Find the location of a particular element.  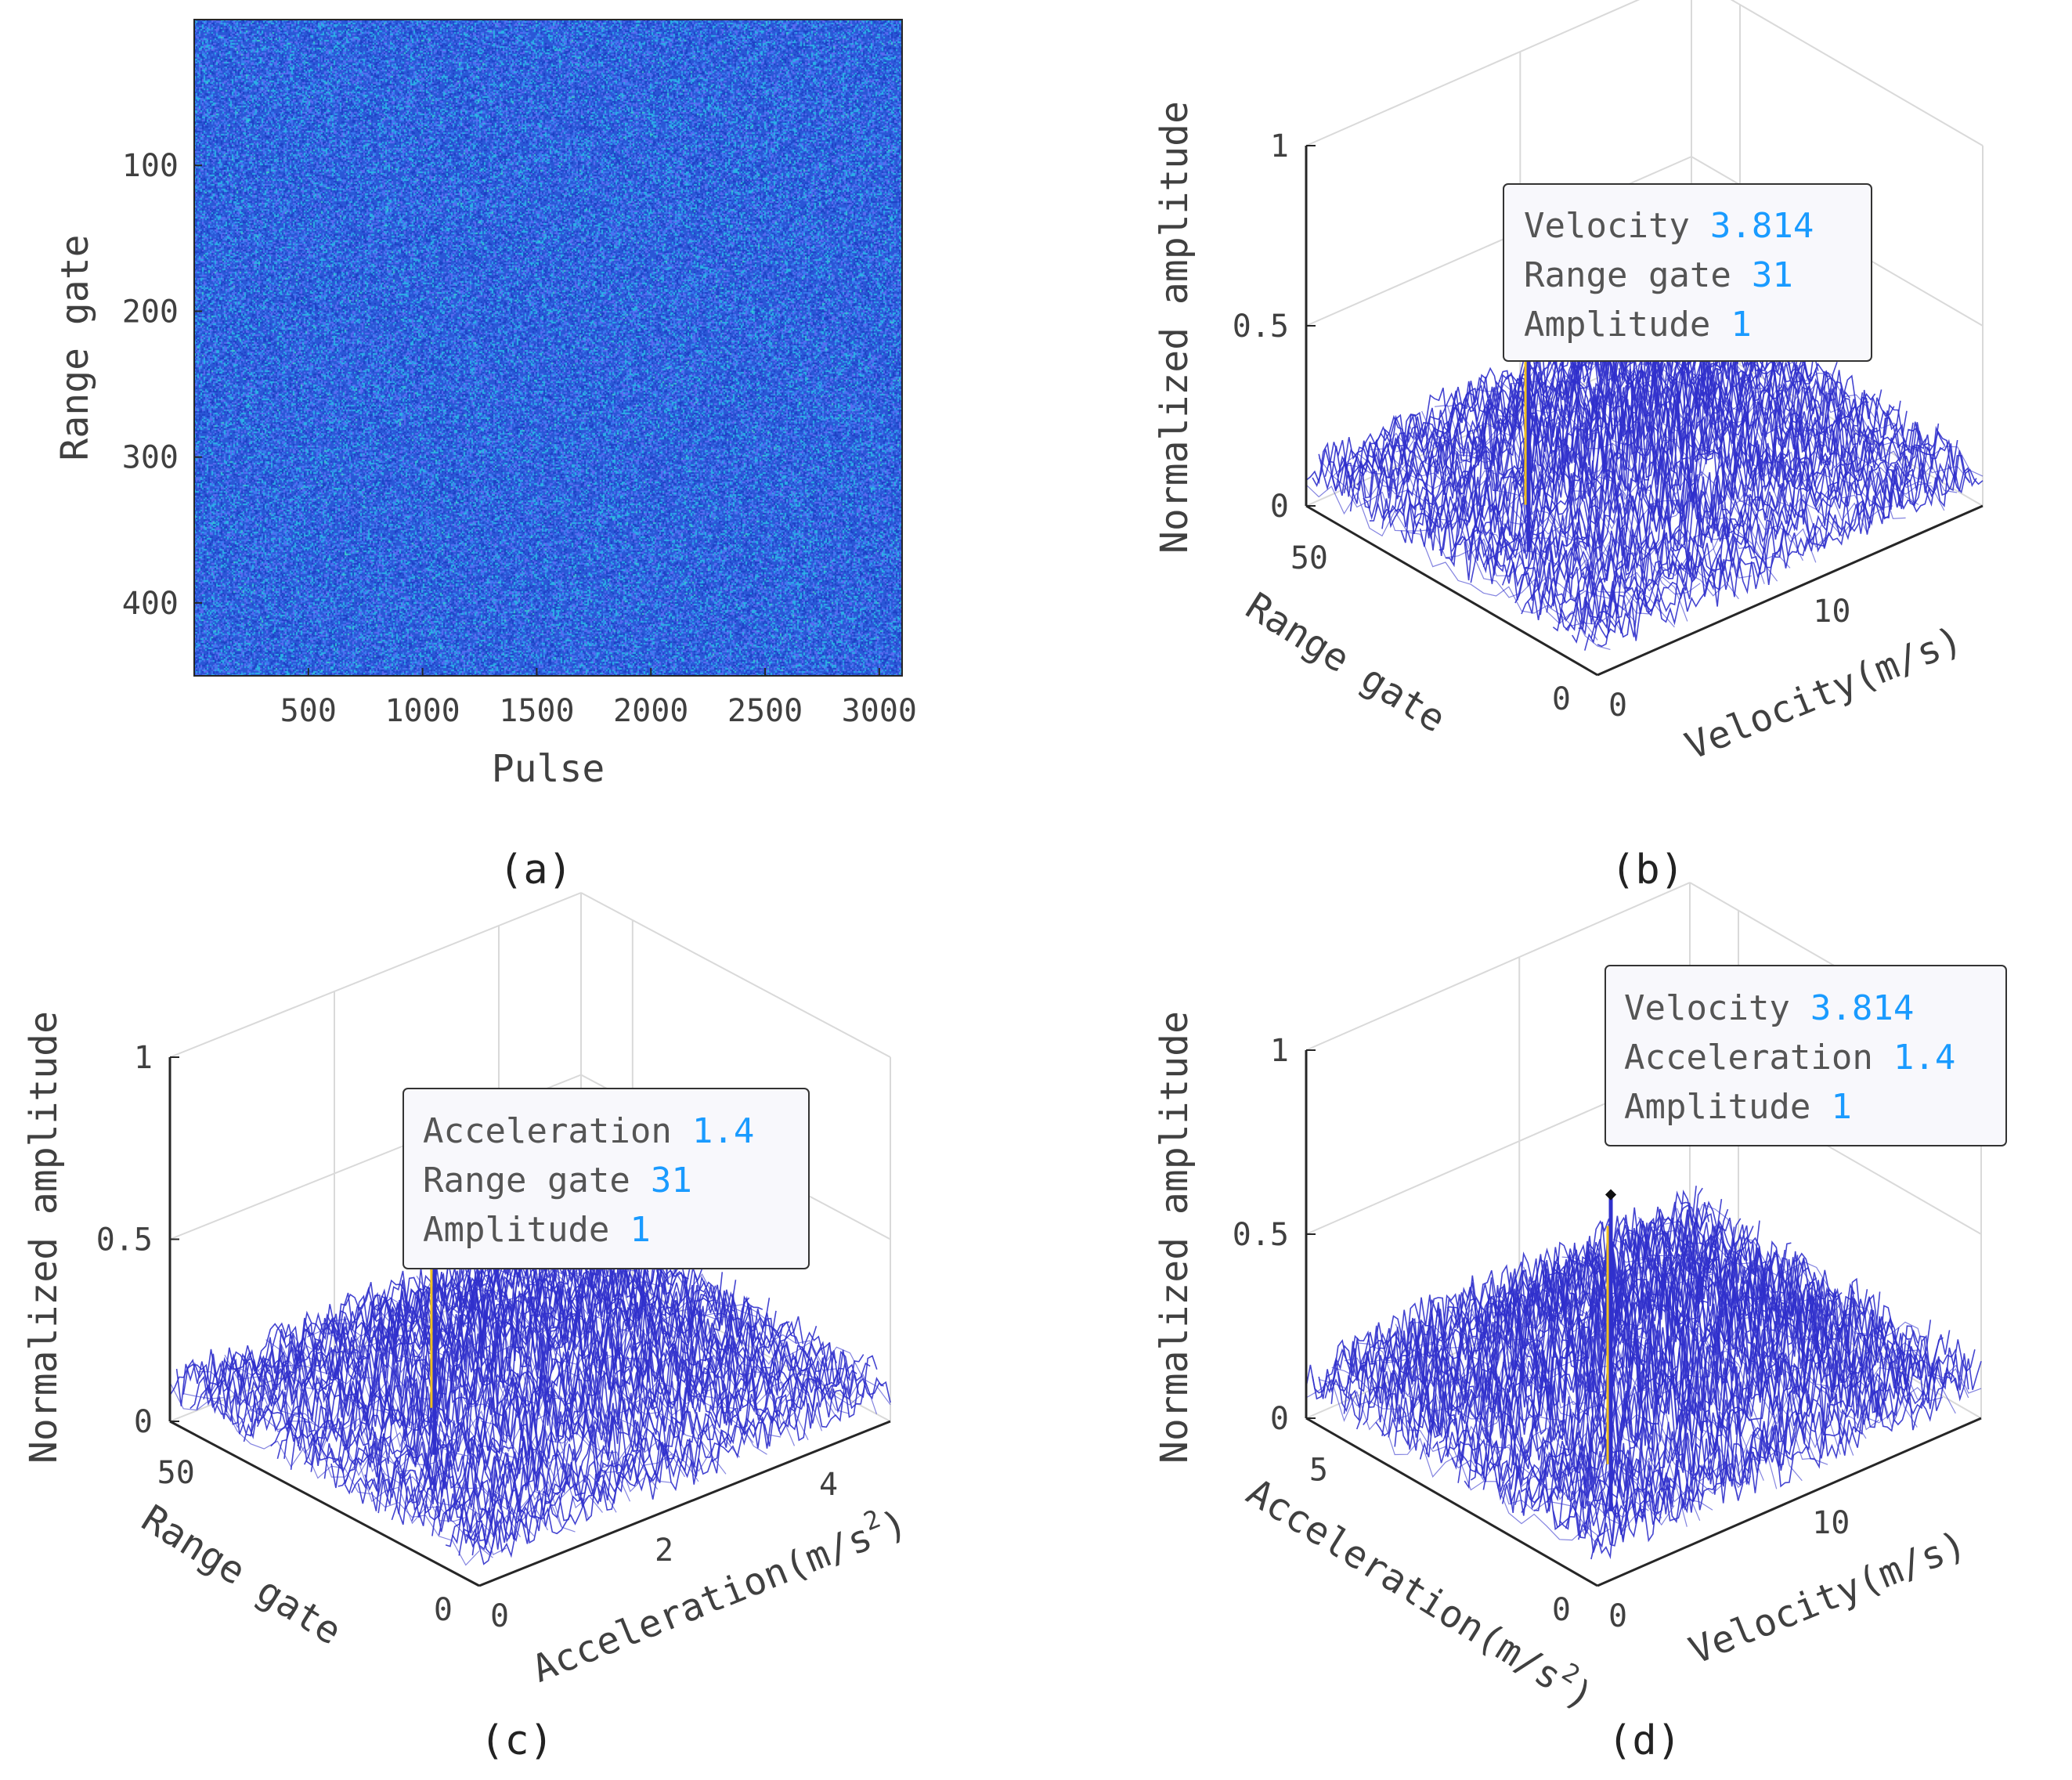

y-tick-label: 300 is located at coordinates (150, 458).